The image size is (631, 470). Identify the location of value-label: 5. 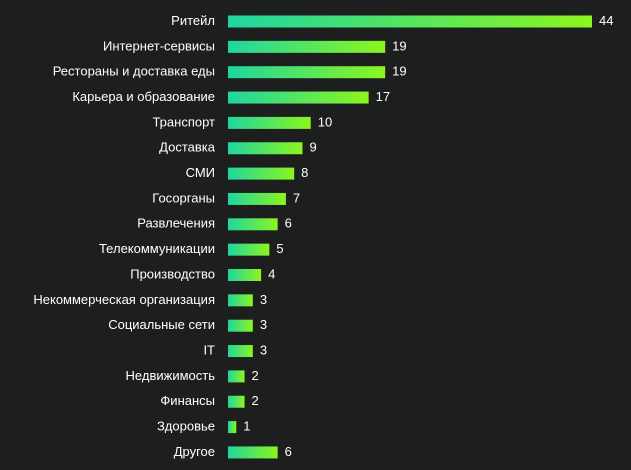
(279, 248).